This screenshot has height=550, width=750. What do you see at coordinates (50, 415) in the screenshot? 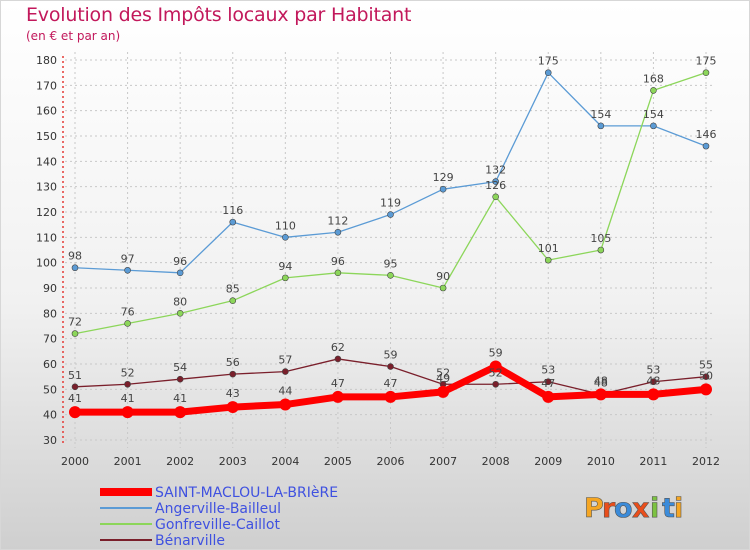
I see `y-tick-label: 40` at bounding box center [50, 415].